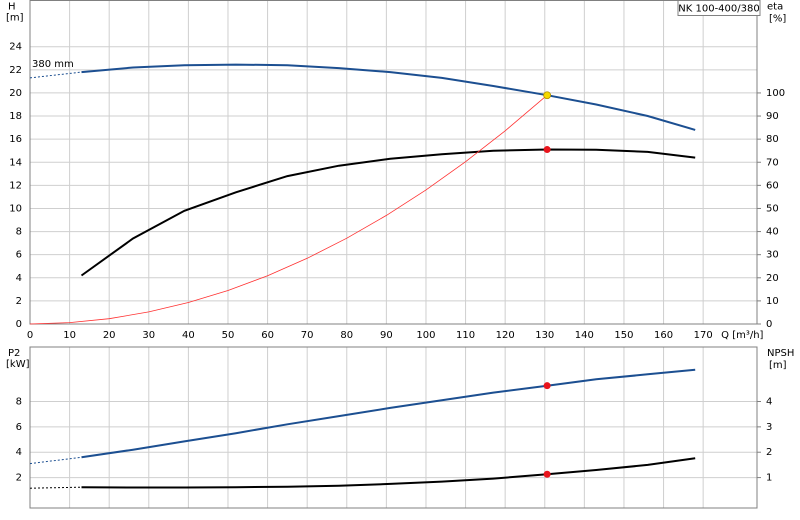 This screenshot has width=800, height=520. Describe the element at coordinates (15, 93) in the screenshot. I see `y-tick-label: 20` at that location.